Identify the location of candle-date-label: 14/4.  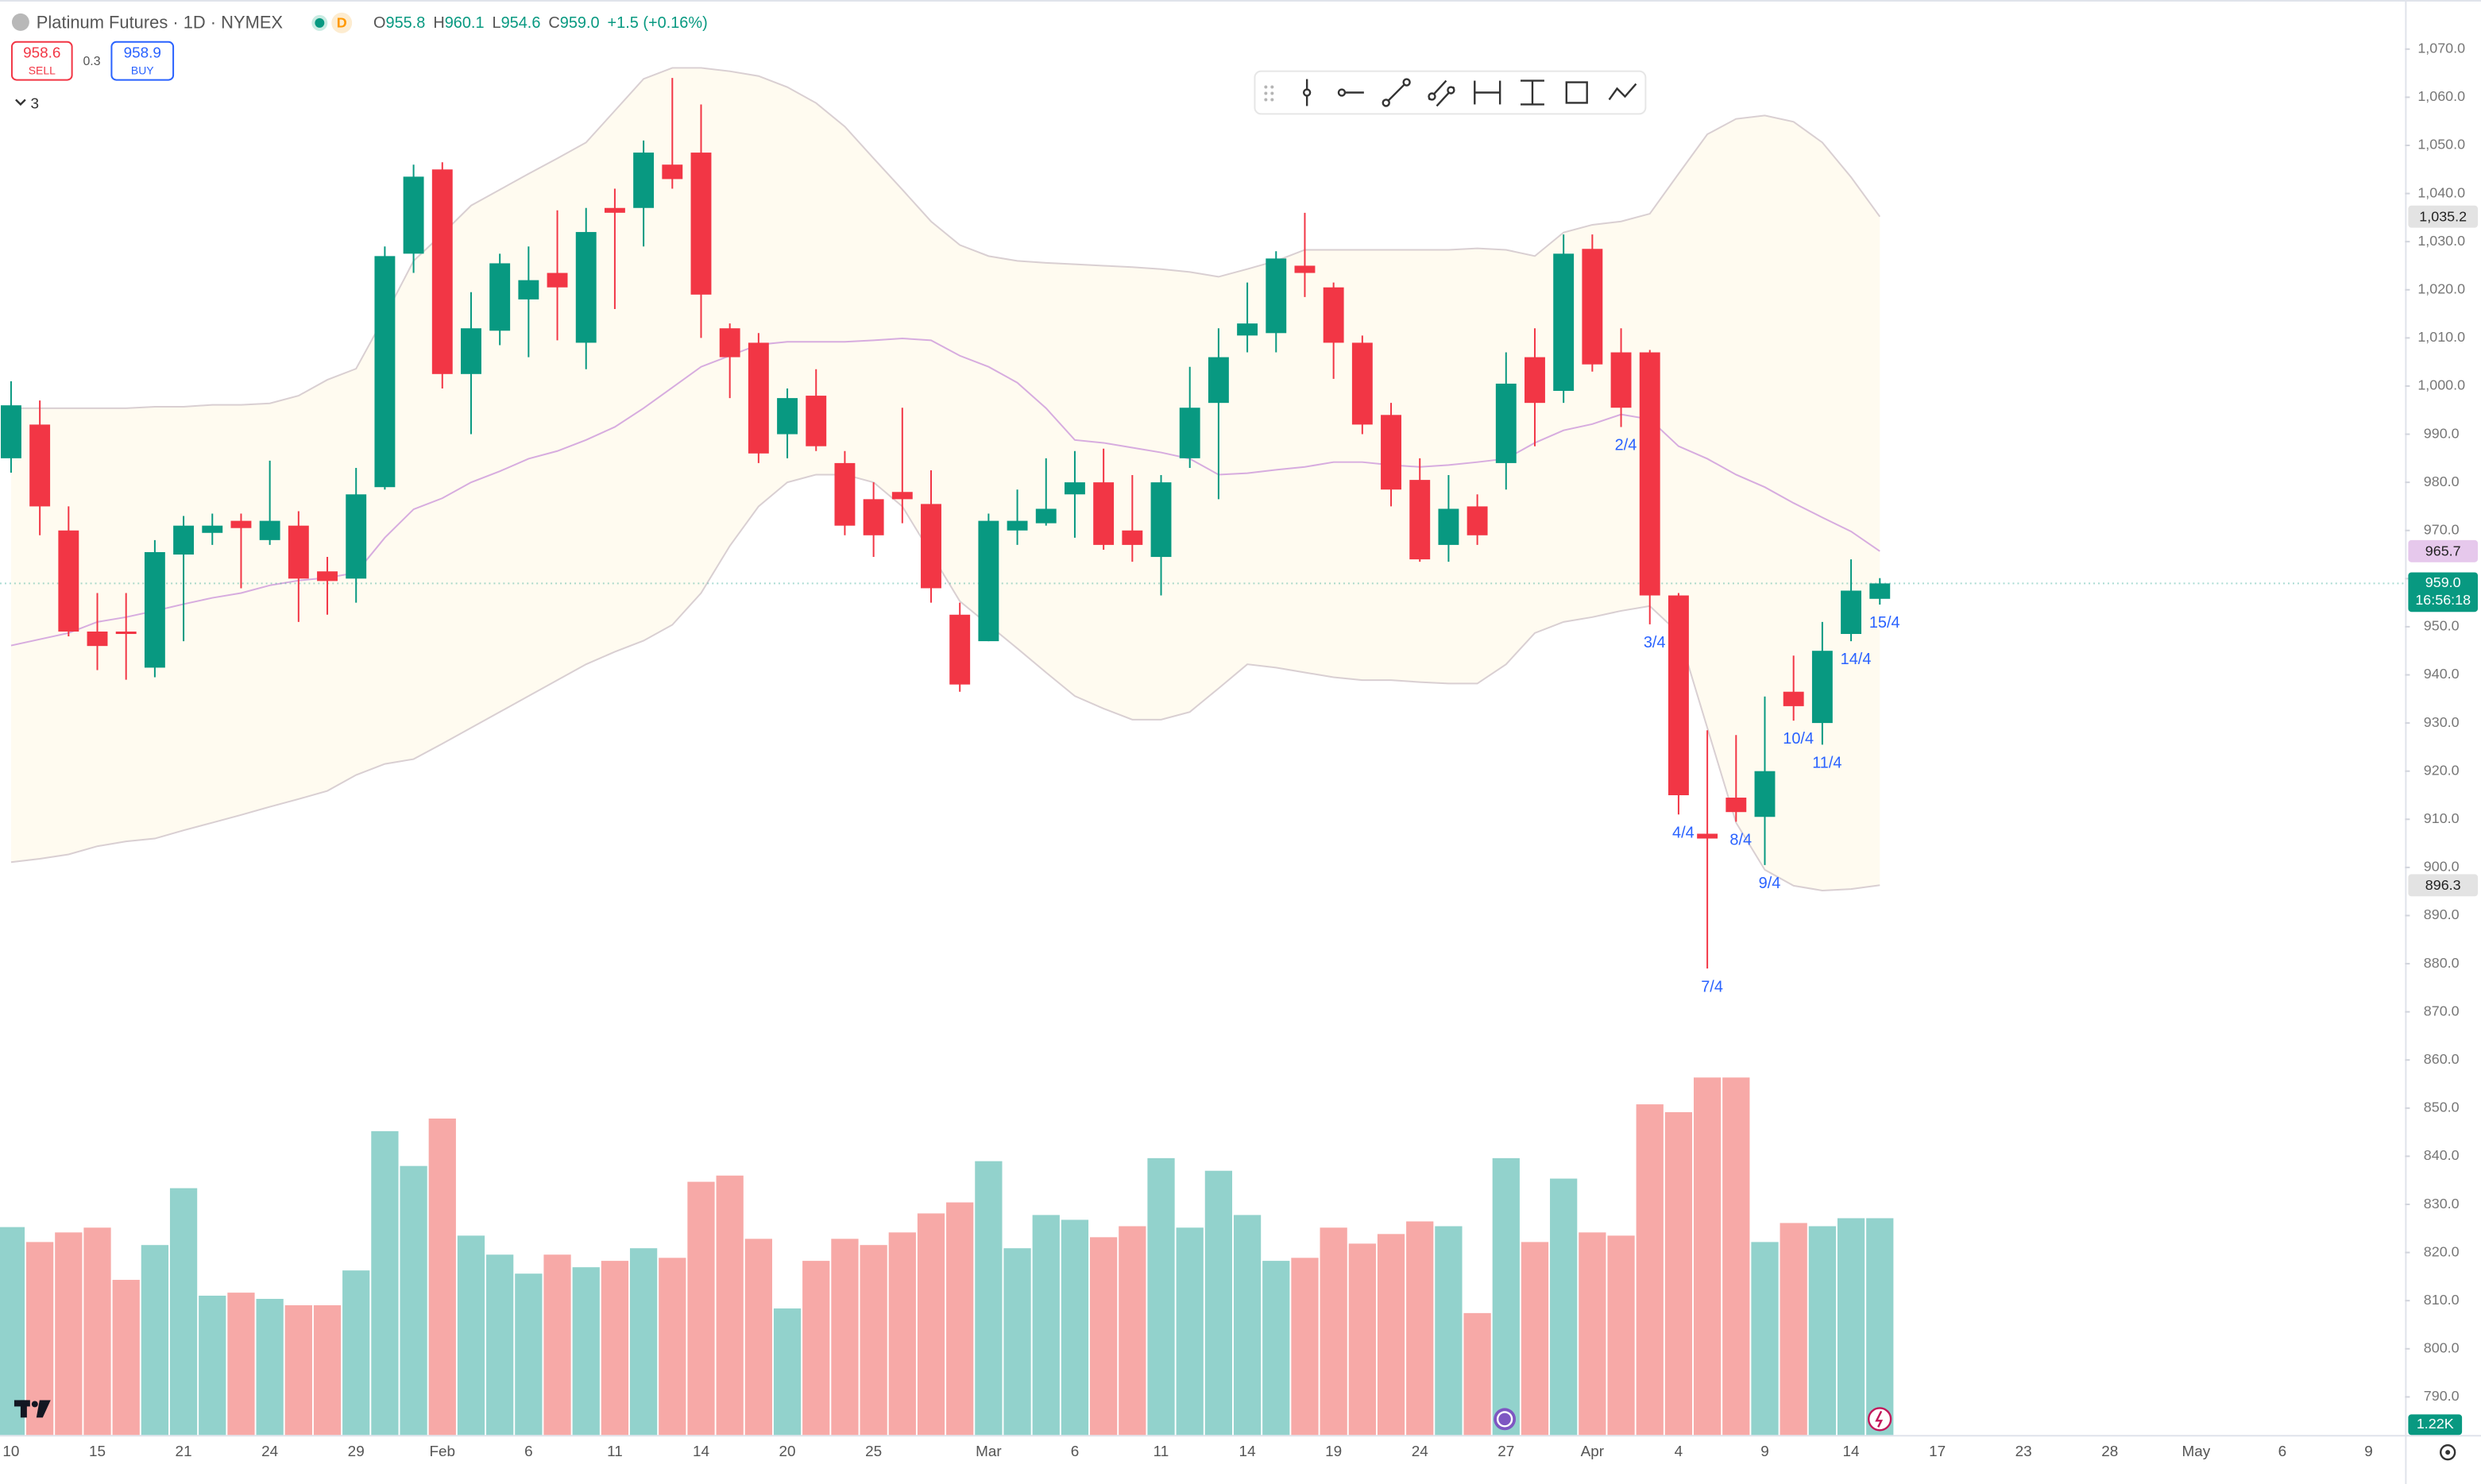
(1857, 659).